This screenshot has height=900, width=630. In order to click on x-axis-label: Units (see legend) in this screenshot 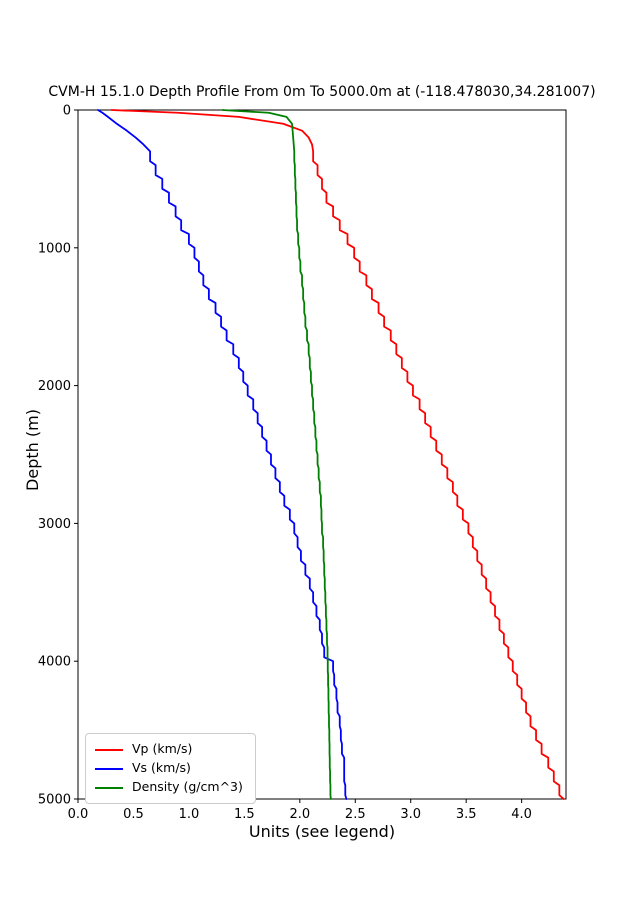, I will do `click(322, 831)`.